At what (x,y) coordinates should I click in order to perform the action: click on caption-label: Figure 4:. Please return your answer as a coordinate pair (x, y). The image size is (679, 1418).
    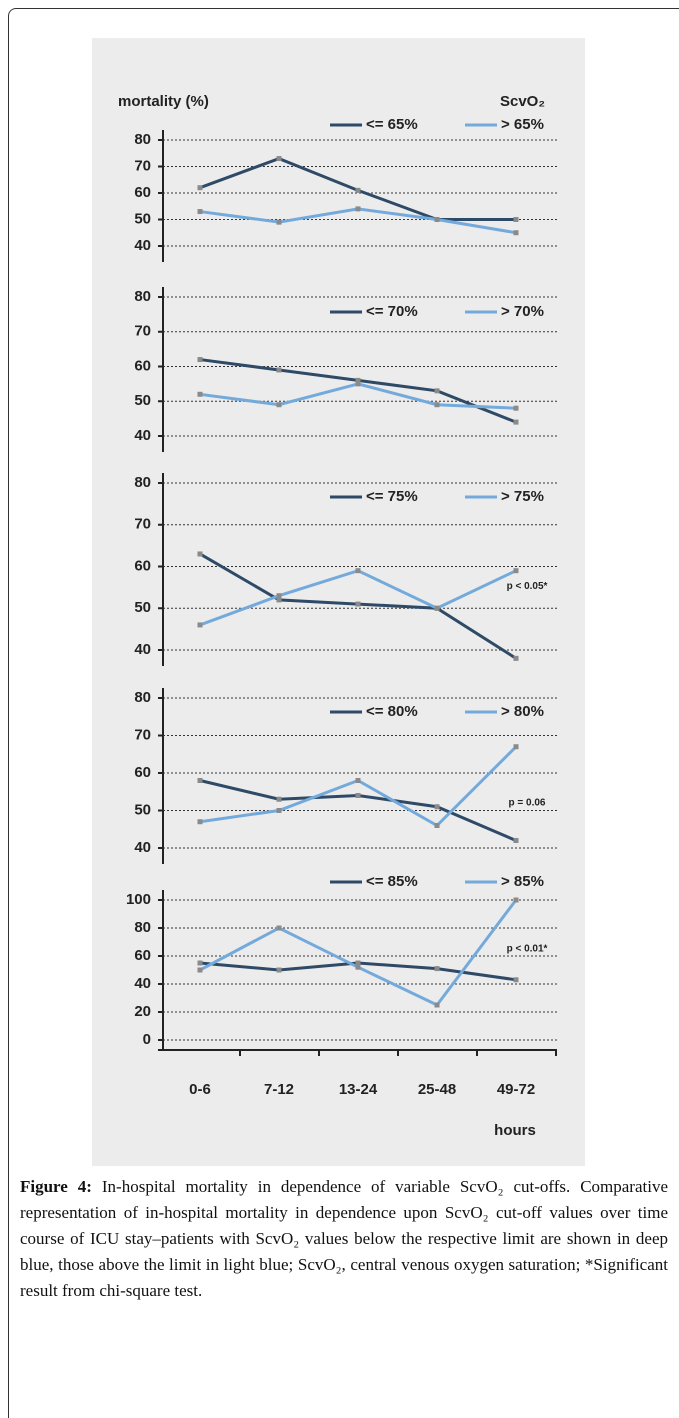
    Looking at the image, I should click on (56, 1186).